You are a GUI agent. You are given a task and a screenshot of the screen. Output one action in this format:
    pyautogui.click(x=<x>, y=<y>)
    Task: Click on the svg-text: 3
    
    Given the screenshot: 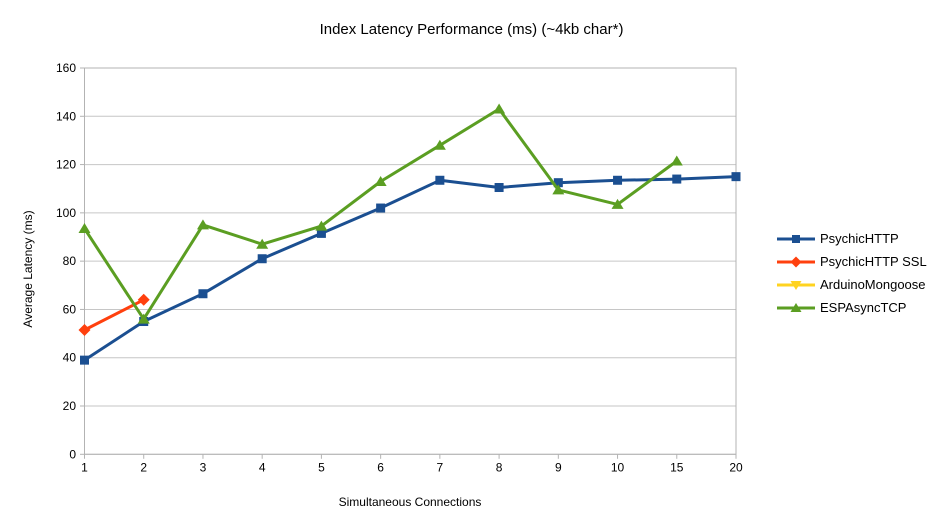 What is the action you would take?
    pyautogui.click(x=203, y=467)
    